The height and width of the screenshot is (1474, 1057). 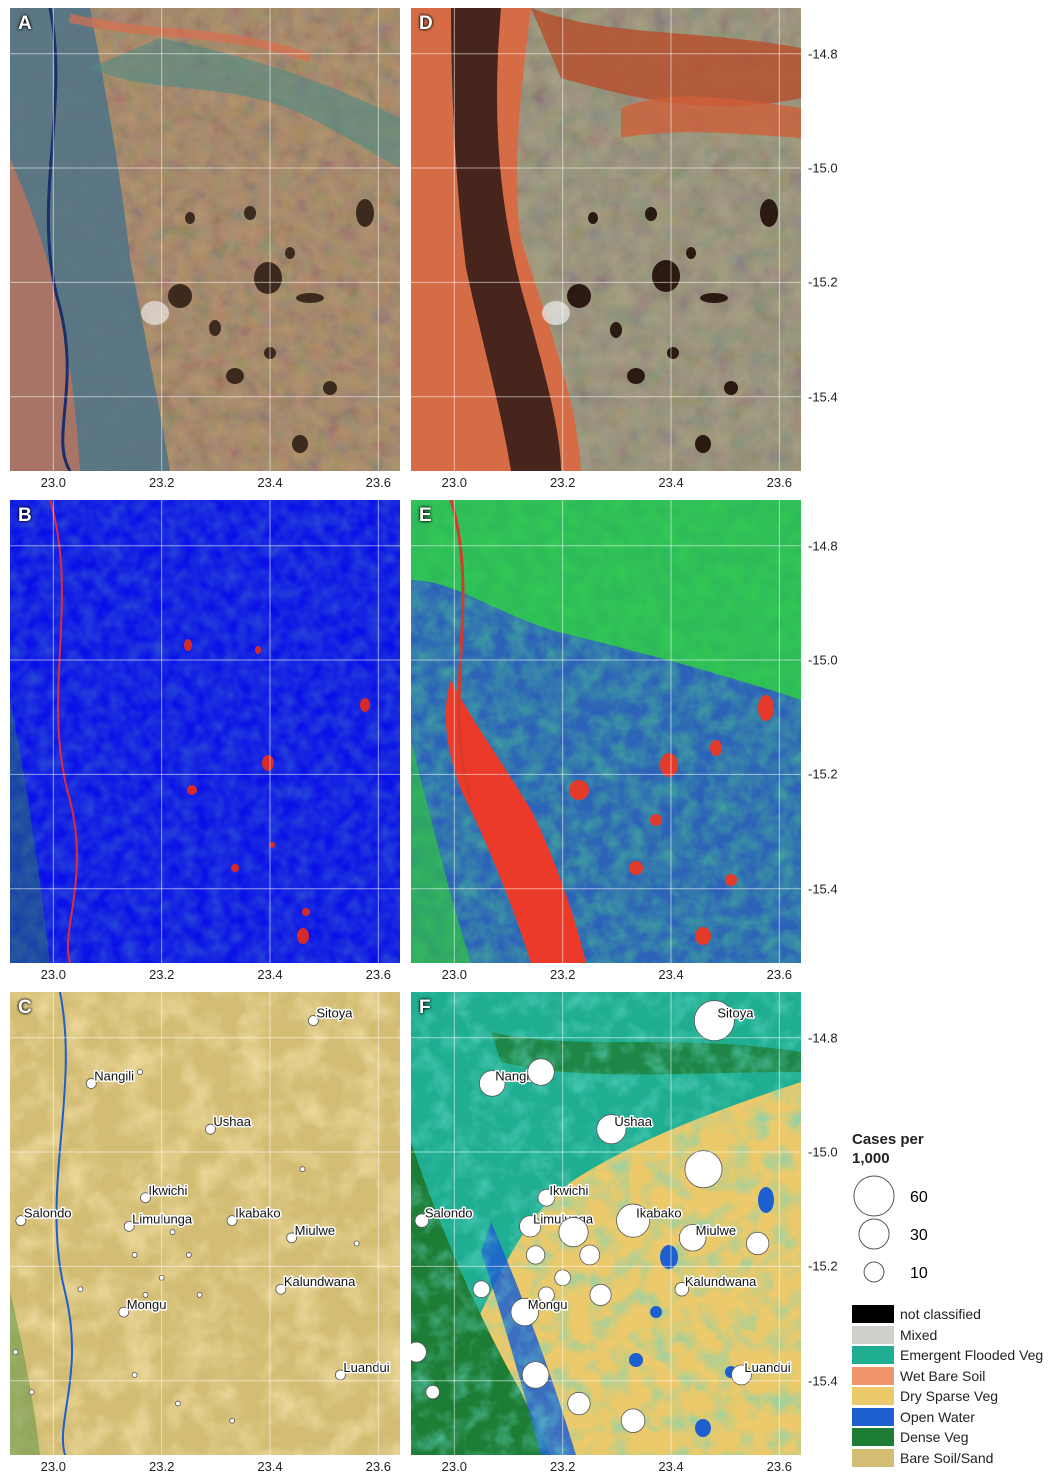 What do you see at coordinates (934, 1437) in the screenshot?
I see `class-label: Dense Veg` at bounding box center [934, 1437].